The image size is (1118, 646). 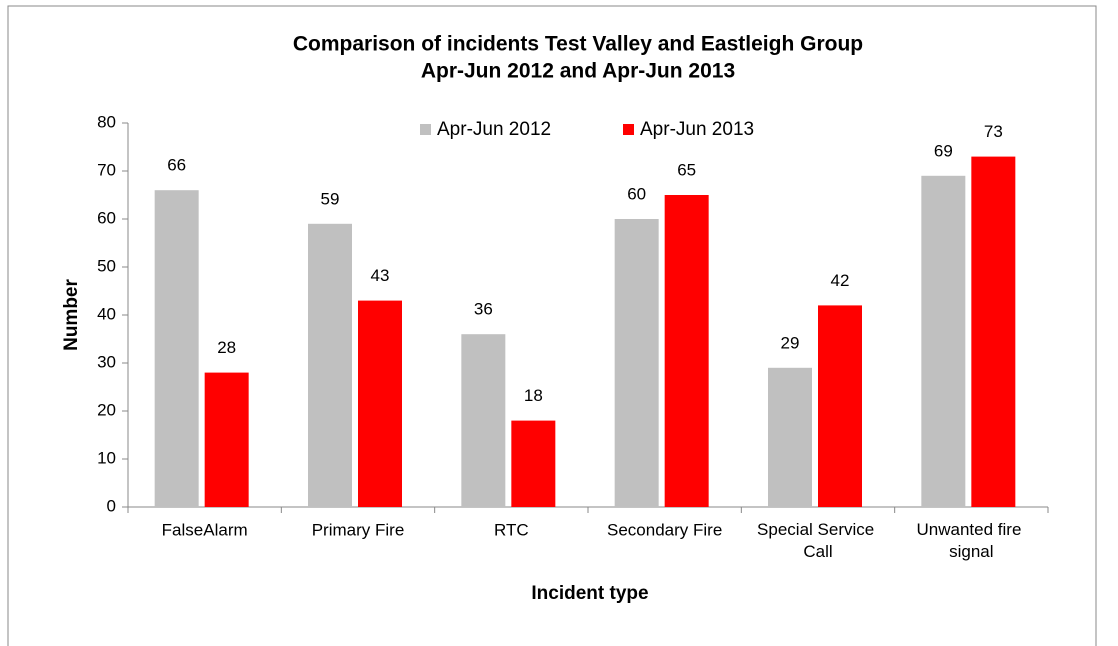 I want to click on value-label: 60, so click(x=636, y=193).